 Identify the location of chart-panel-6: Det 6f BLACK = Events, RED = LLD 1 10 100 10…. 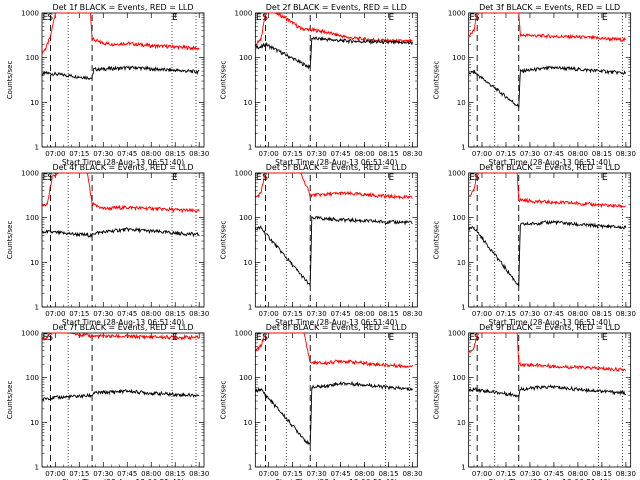
(534, 245).